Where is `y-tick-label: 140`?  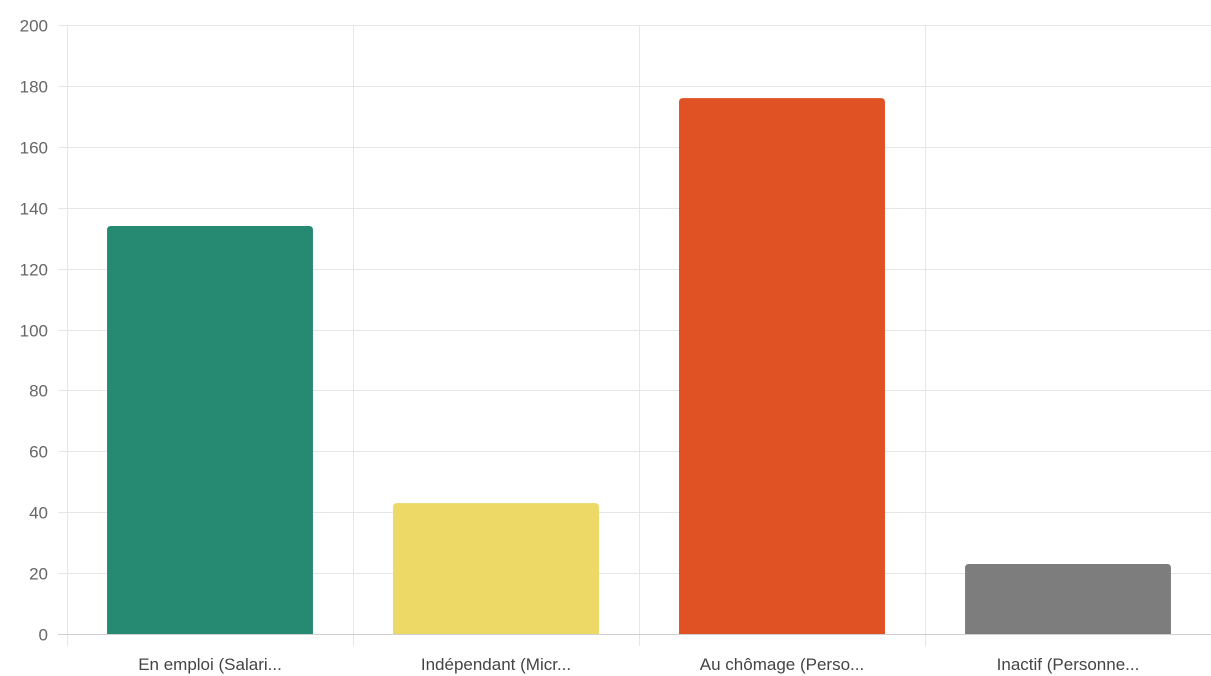 y-tick-label: 140 is located at coordinates (34, 209).